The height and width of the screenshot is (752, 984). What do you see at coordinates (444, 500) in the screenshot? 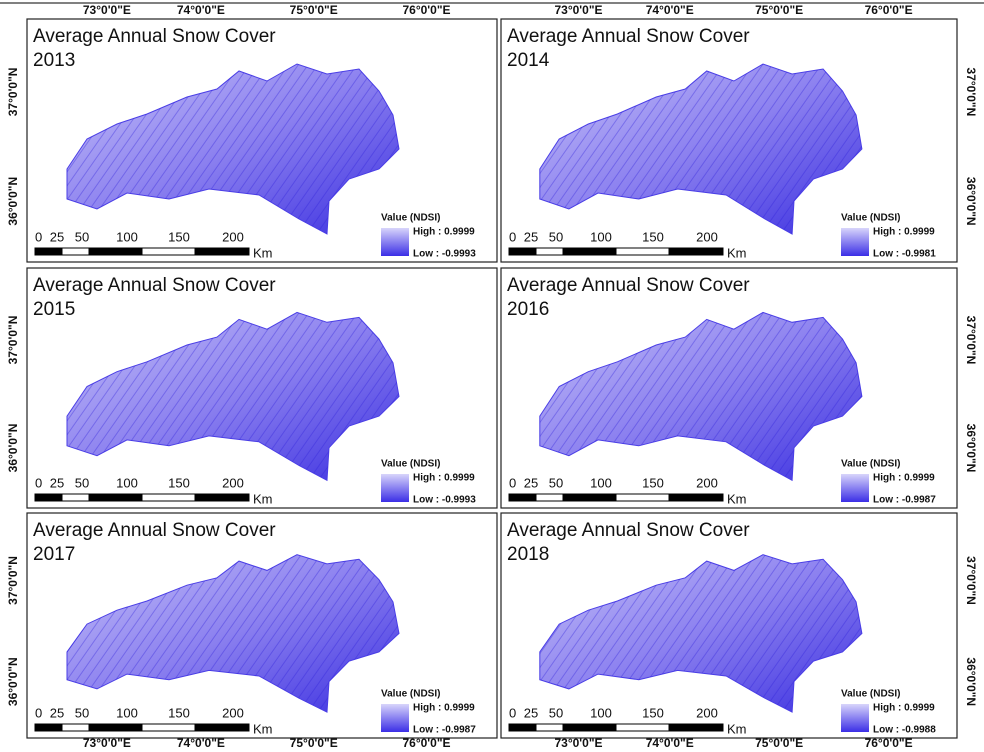
I see `legend-low: Low : -0.9993` at bounding box center [444, 500].